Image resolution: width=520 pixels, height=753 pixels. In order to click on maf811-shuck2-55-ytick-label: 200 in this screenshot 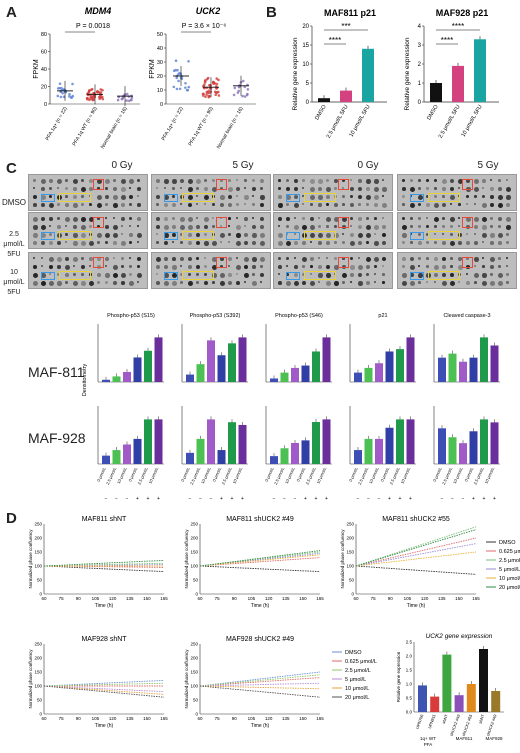, I will do `click(350, 538)`.